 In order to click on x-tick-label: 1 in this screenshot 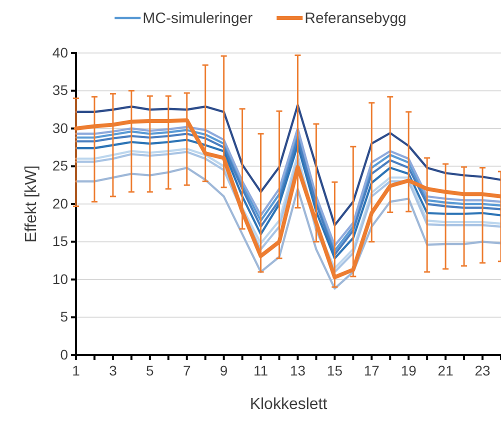, I will do `click(76, 370)`.